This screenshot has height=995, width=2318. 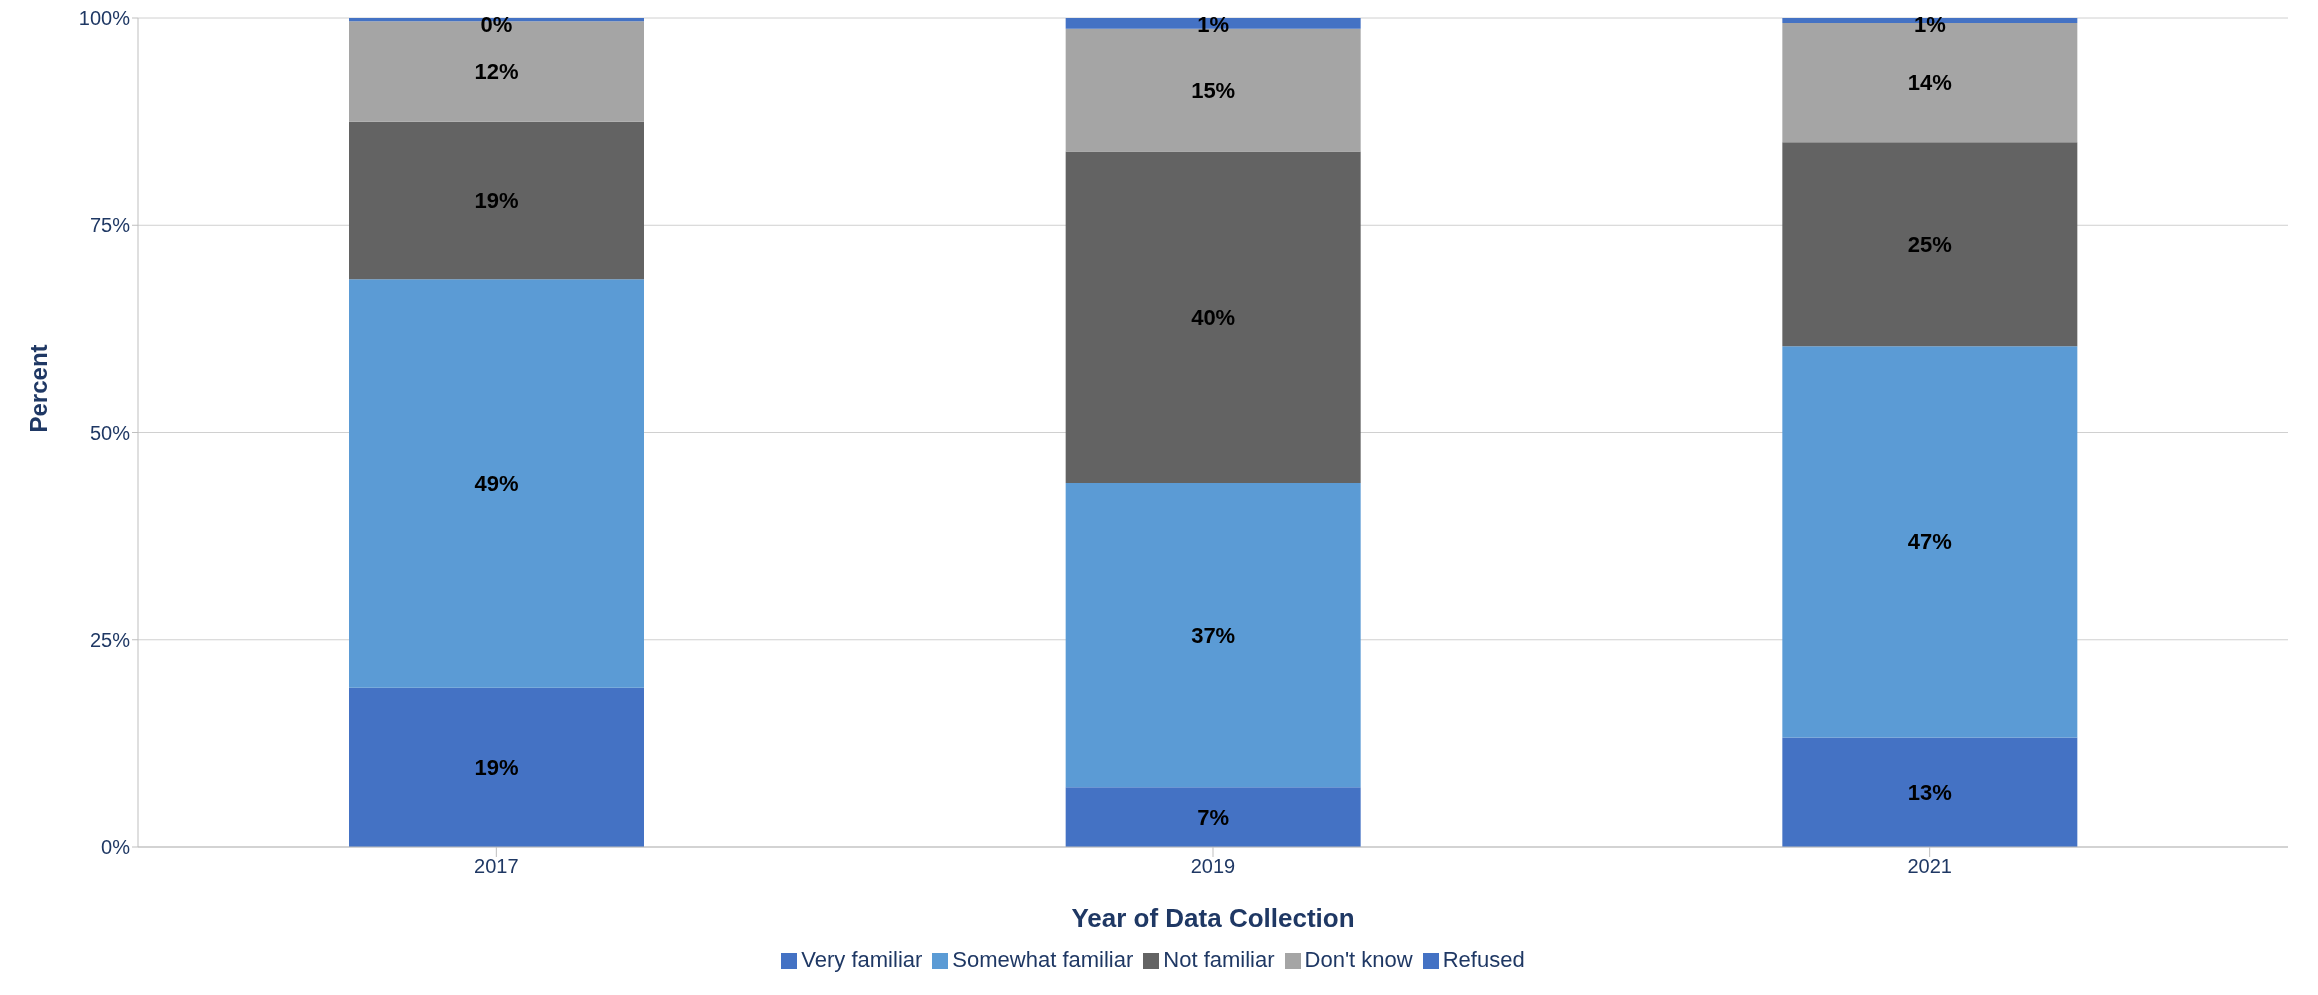 I want to click on data-label: 40%, so click(x=1213, y=317).